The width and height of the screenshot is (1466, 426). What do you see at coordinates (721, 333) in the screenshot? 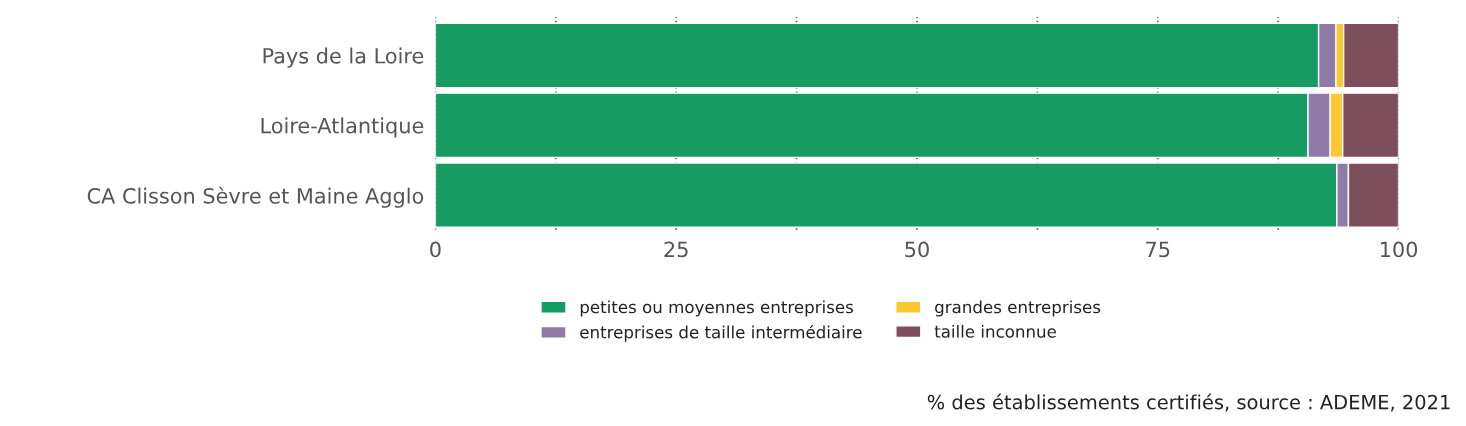
I see `legend-label: entreprises de taille intermédiaire` at bounding box center [721, 333].